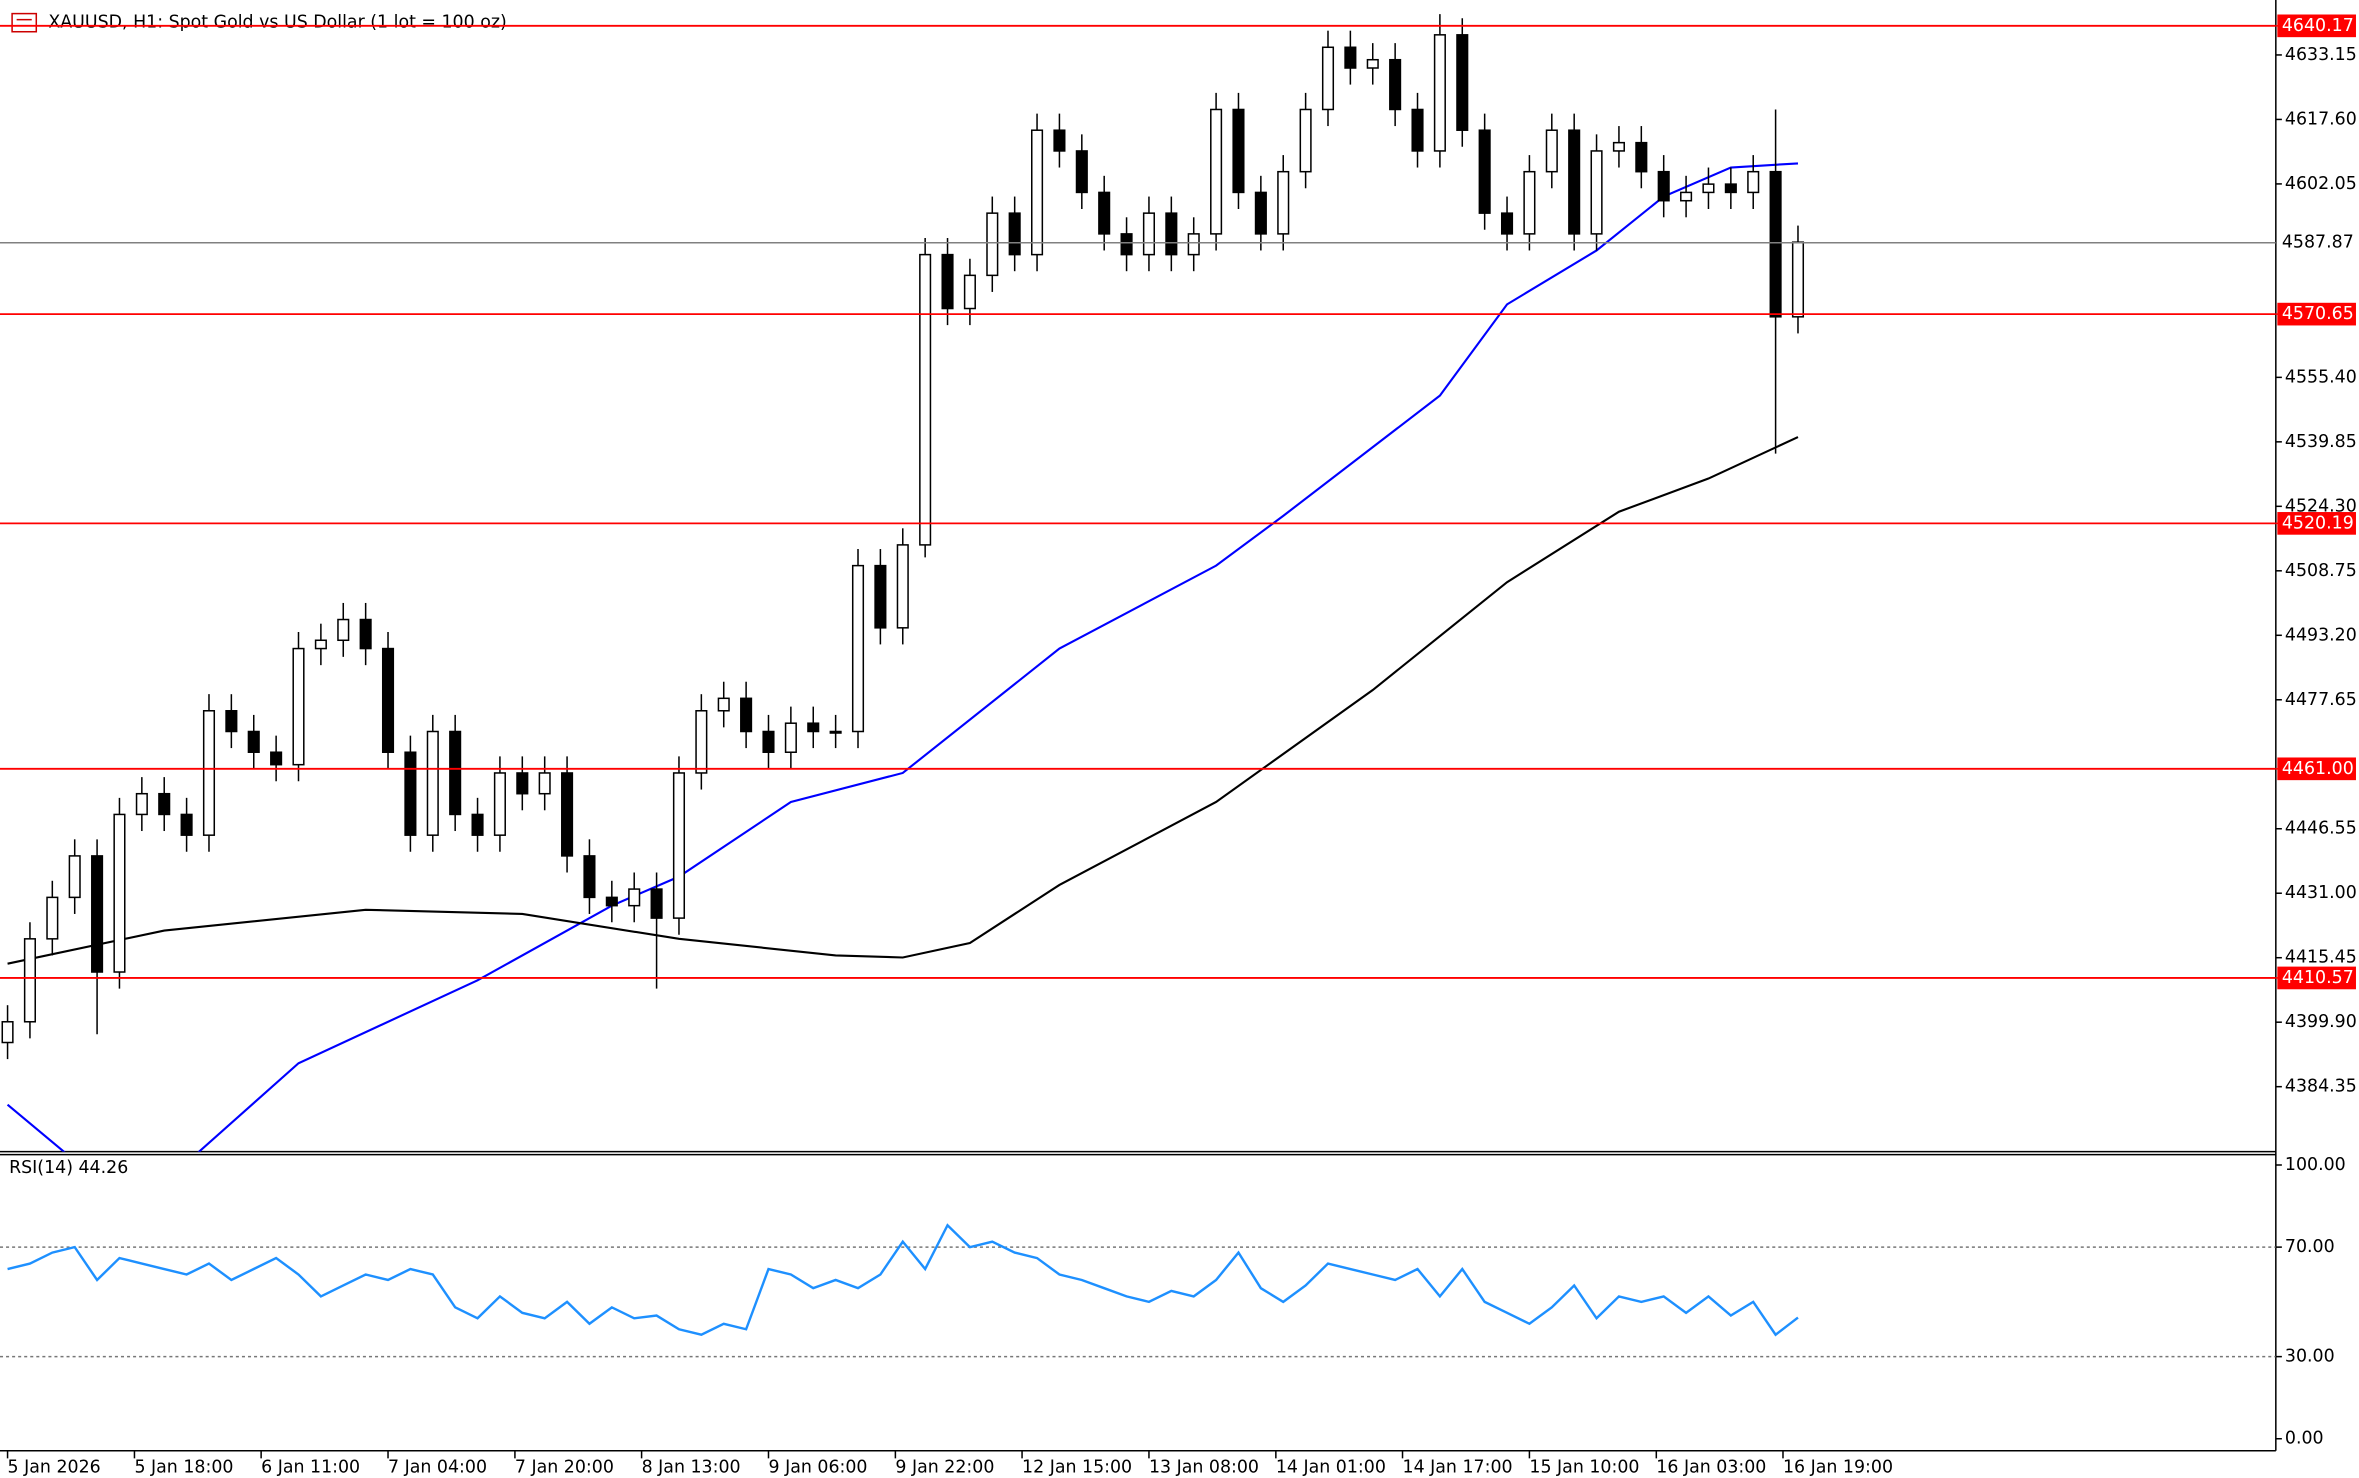  I want to click on y-tick-label: 4508.75, so click(2321, 571).